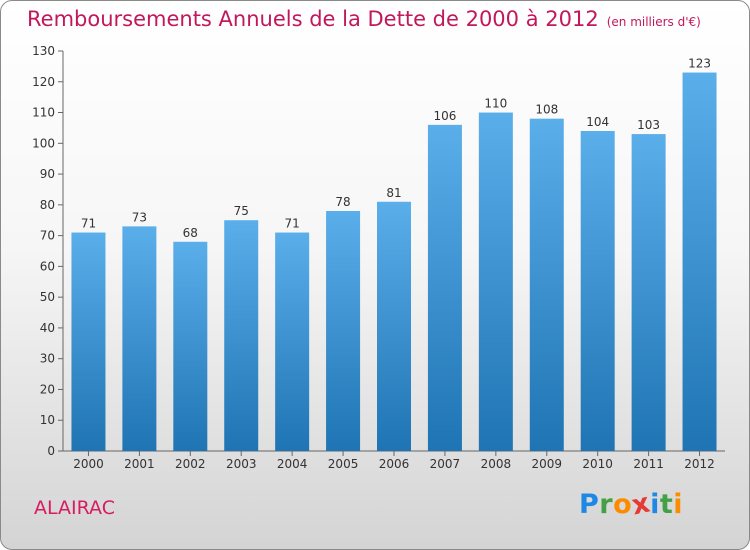 This screenshot has height=550, width=750. What do you see at coordinates (597, 464) in the screenshot?
I see `x-tick-label: 2010` at bounding box center [597, 464].